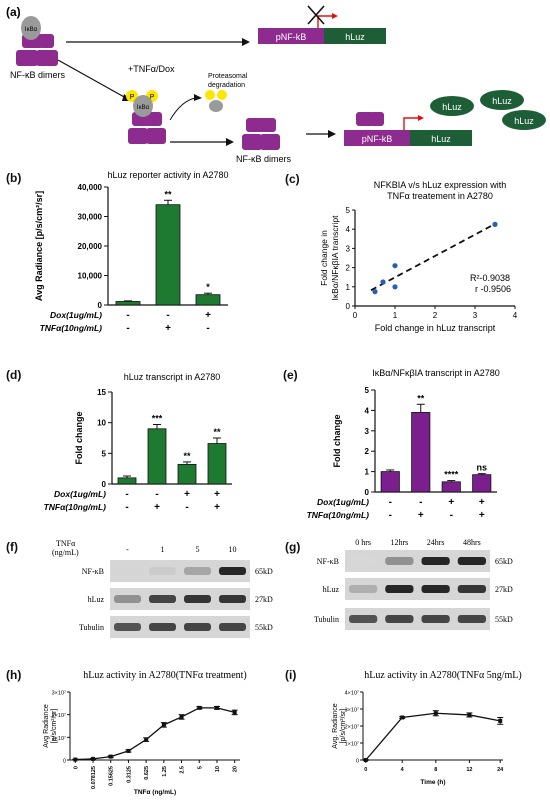  What do you see at coordinates (129, 774) in the screenshot?
I see `x-tick-label: 0.3125` at bounding box center [129, 774].